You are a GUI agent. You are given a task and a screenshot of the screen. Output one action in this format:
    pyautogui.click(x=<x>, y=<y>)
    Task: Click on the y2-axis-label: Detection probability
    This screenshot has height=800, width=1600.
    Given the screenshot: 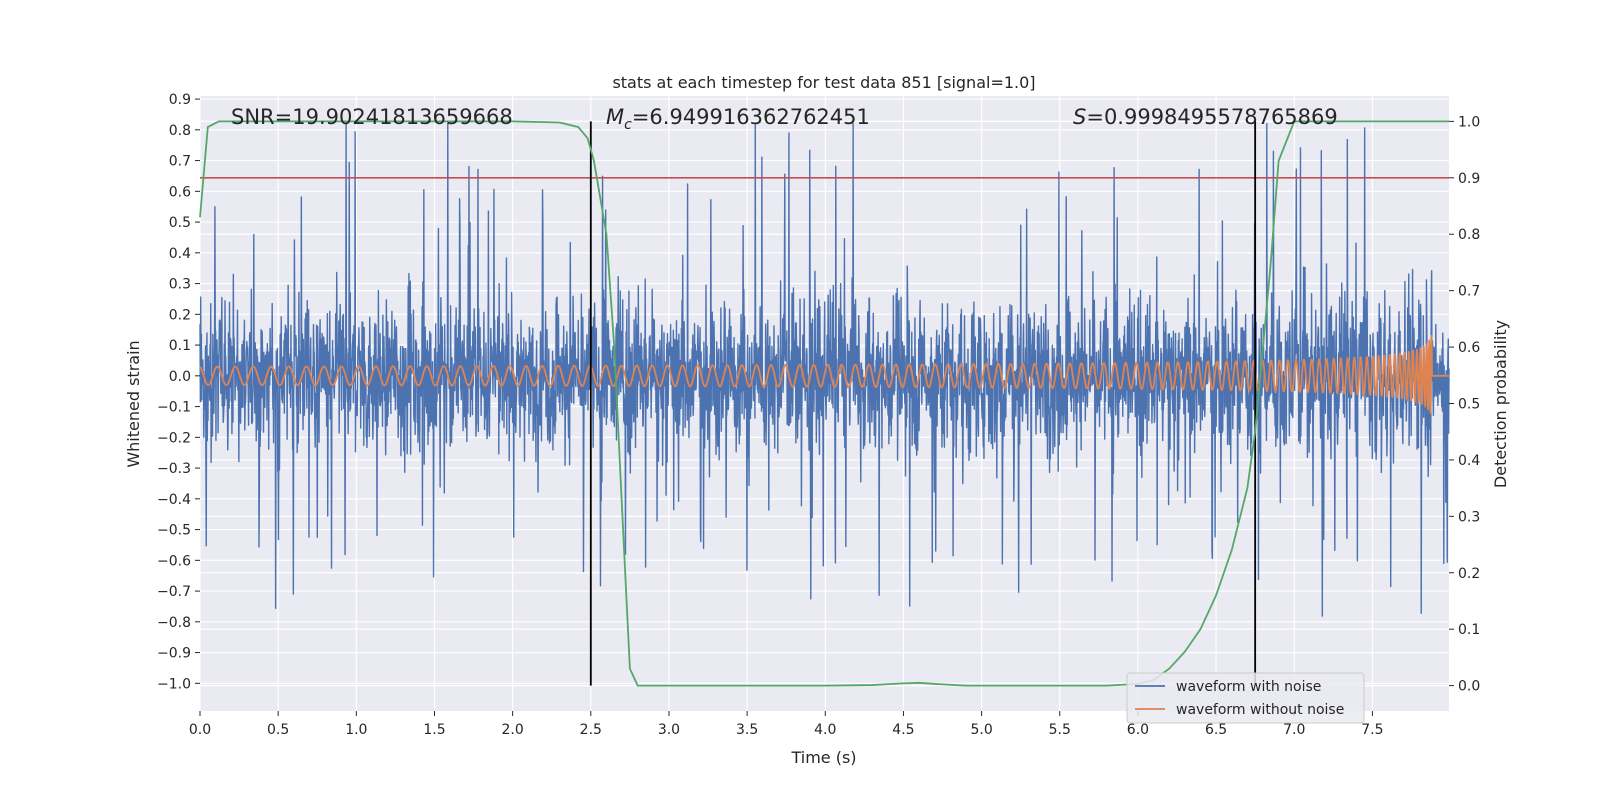 What is the action you would take?
    pyautogui.click(x=1500, y=404)
    